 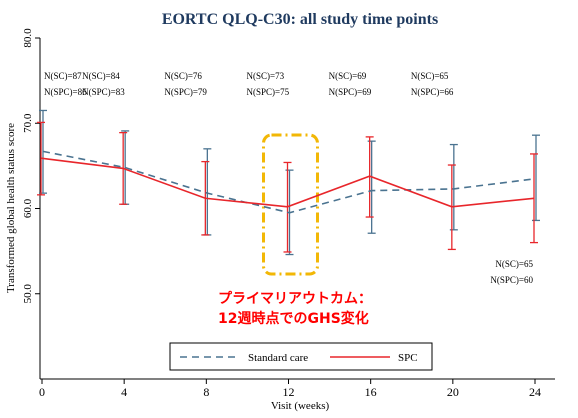 I want to click on highlight-group: プライマリアウトカム： 12週時点でのGHS変化, so click(x=295, y=230).